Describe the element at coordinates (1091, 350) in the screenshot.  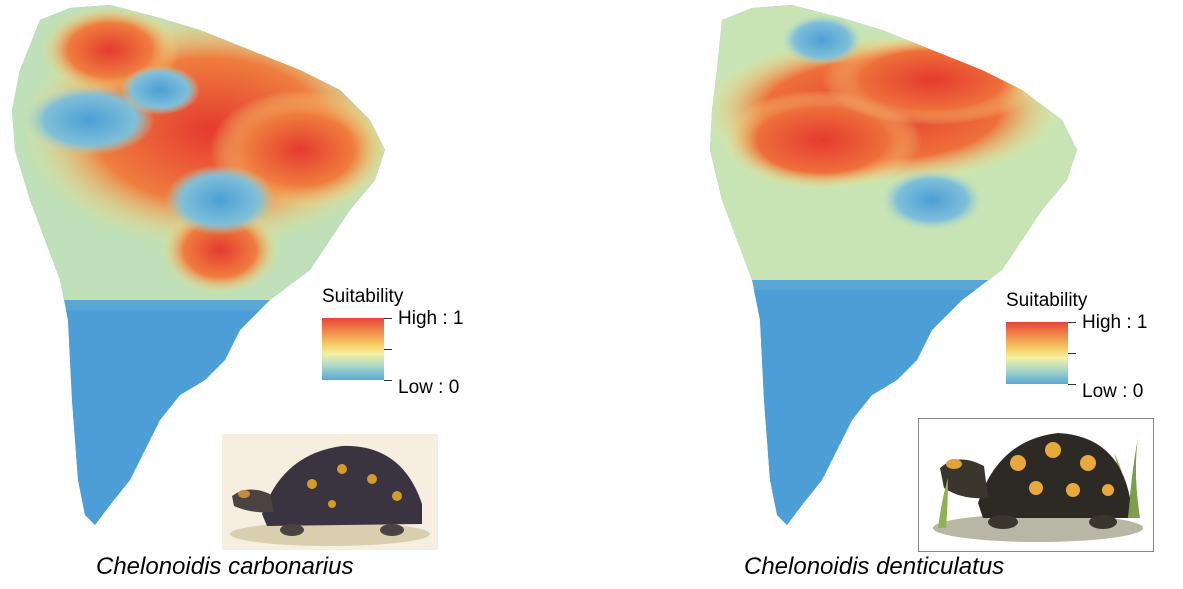
I see `legend-denticulatus: Suitability High : 1 Low : 0` at that location.